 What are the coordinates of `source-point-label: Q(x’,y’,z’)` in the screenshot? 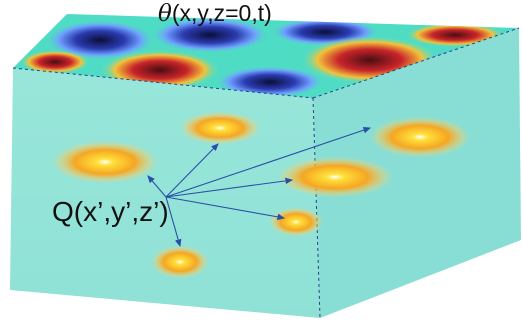 It's located at (110, 211).